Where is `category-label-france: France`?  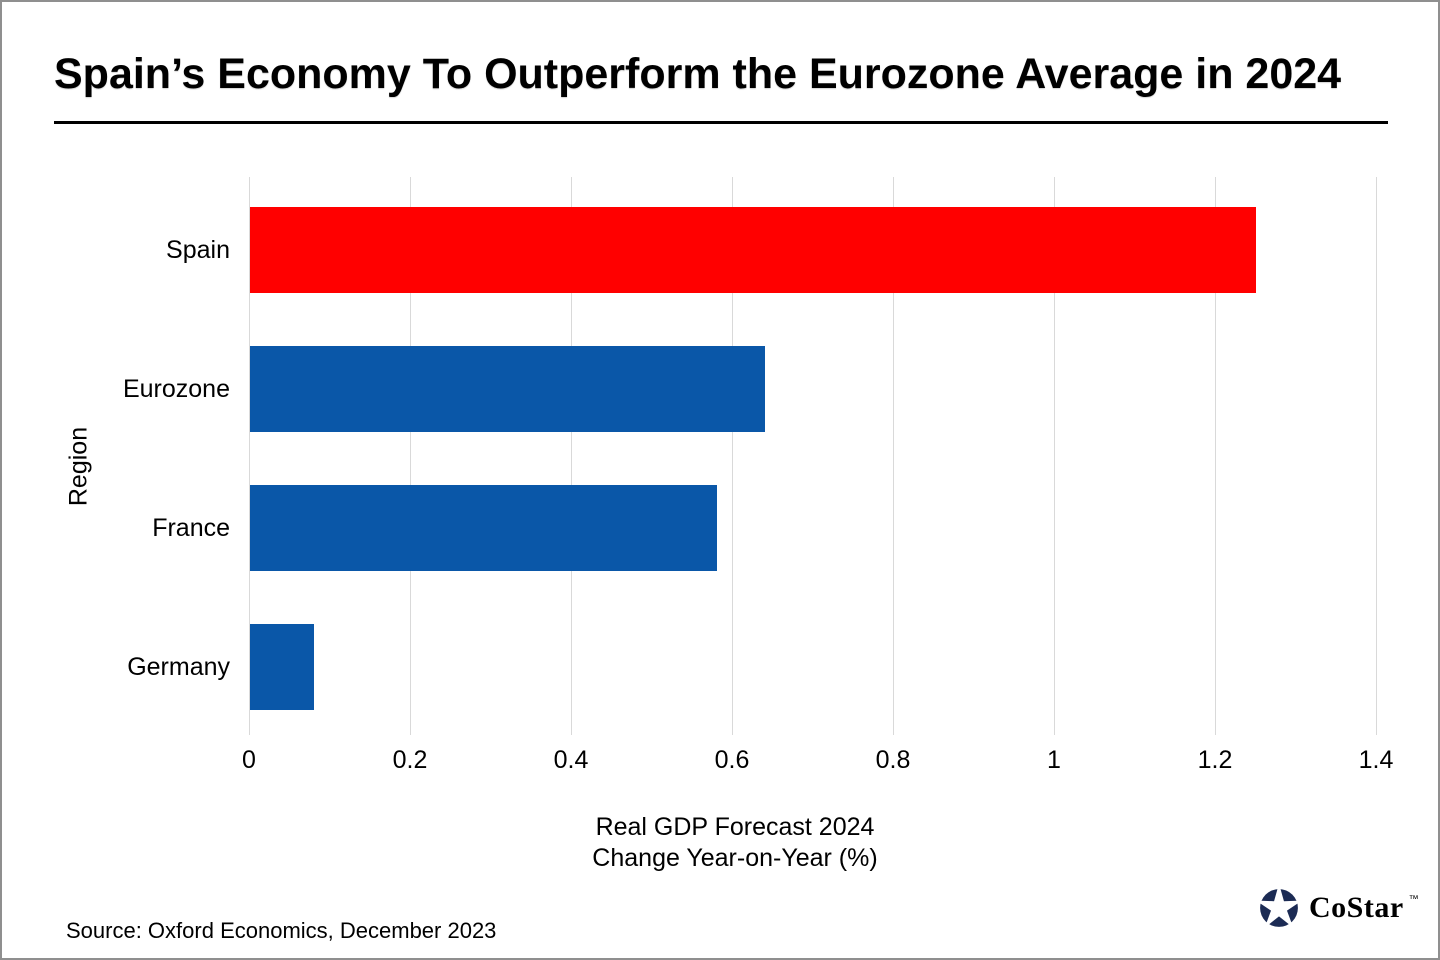
category-label-france: France is located at coordinates (191, 528).